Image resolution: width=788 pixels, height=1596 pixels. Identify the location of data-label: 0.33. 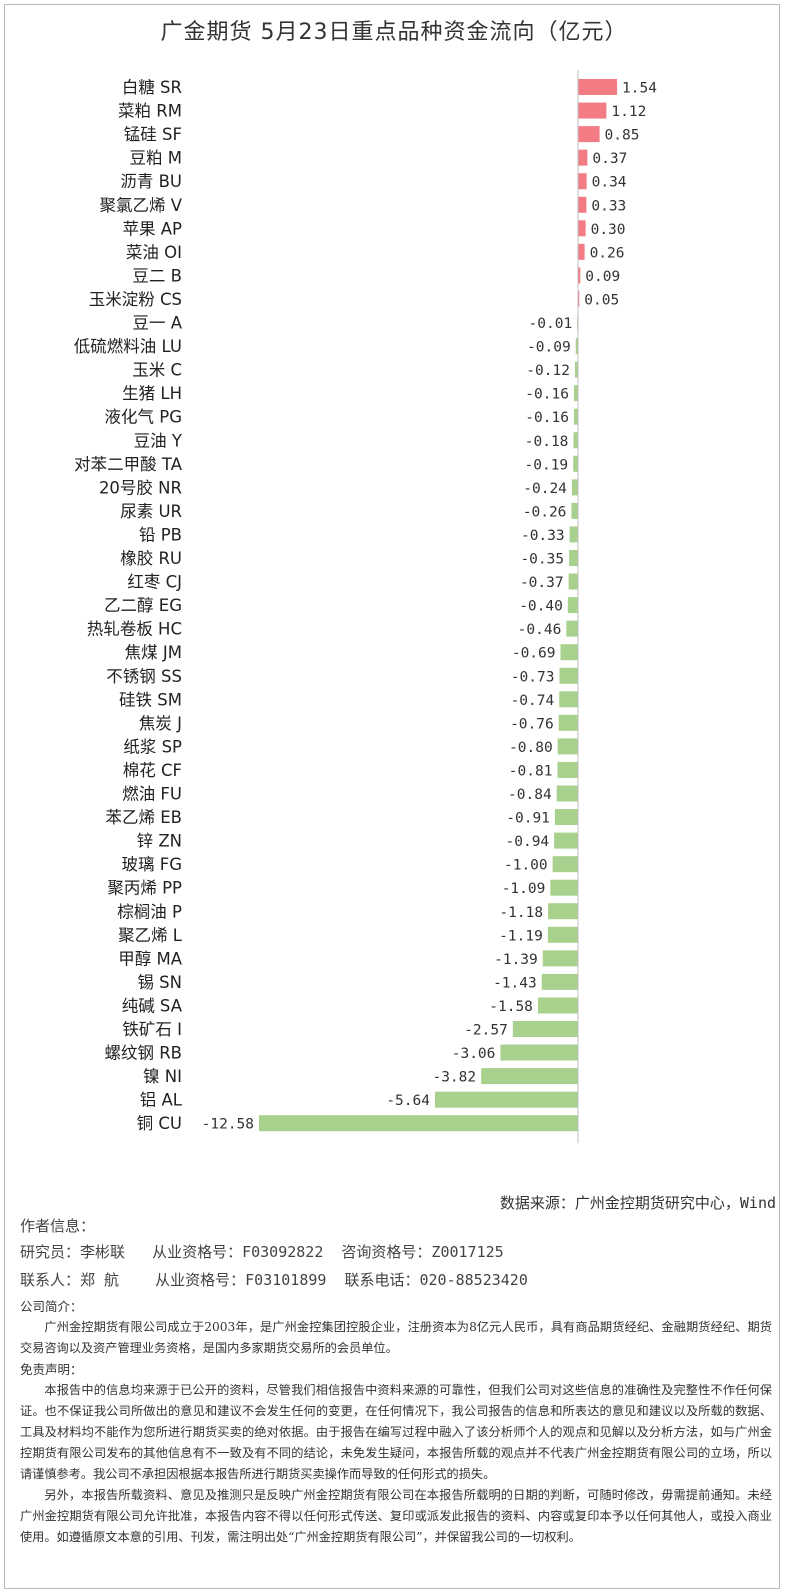
(608, 206).